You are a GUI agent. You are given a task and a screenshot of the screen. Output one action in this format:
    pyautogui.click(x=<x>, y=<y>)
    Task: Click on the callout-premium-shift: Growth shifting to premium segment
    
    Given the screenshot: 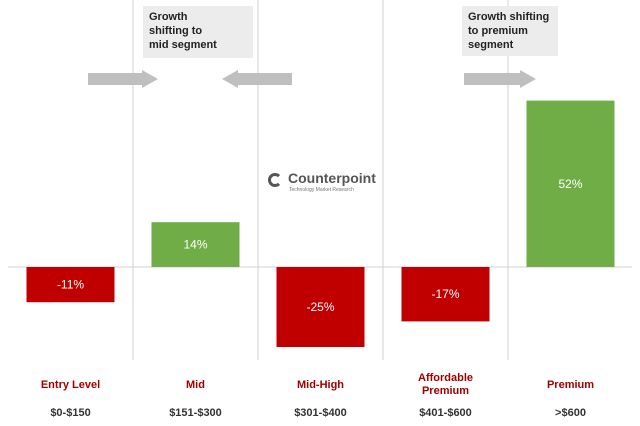 What is the action you would take?
    pyautogui.click(x=510, y=31)
    